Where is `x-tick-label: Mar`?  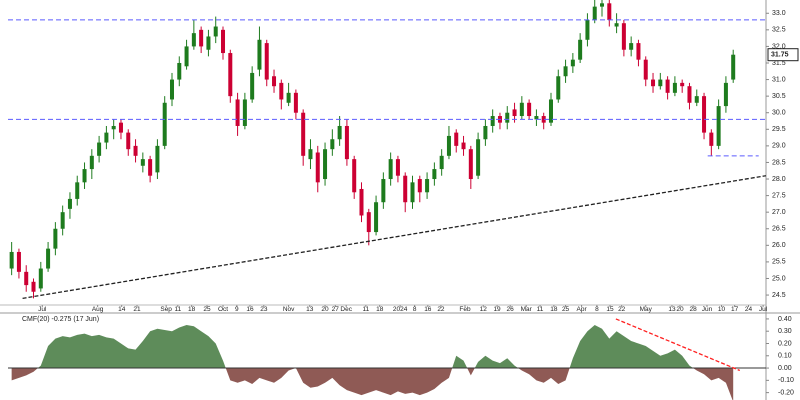 x-tick-label: Mar is located at coordinates (527, 309).